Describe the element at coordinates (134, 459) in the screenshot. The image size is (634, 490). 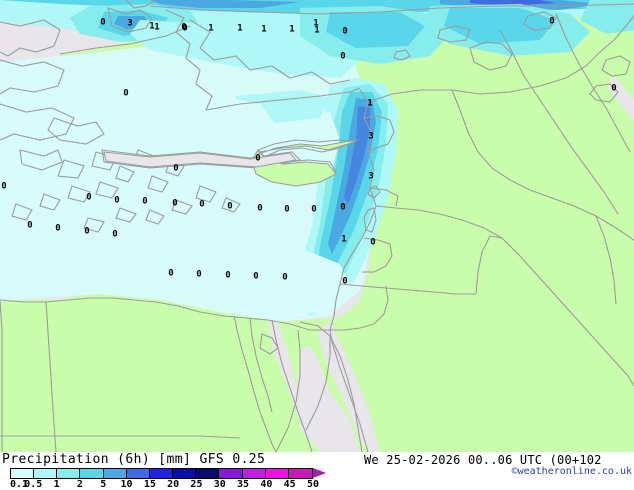
I see `legend-title: Precipitation (6h) [mm] GFS 0.25` at that location.